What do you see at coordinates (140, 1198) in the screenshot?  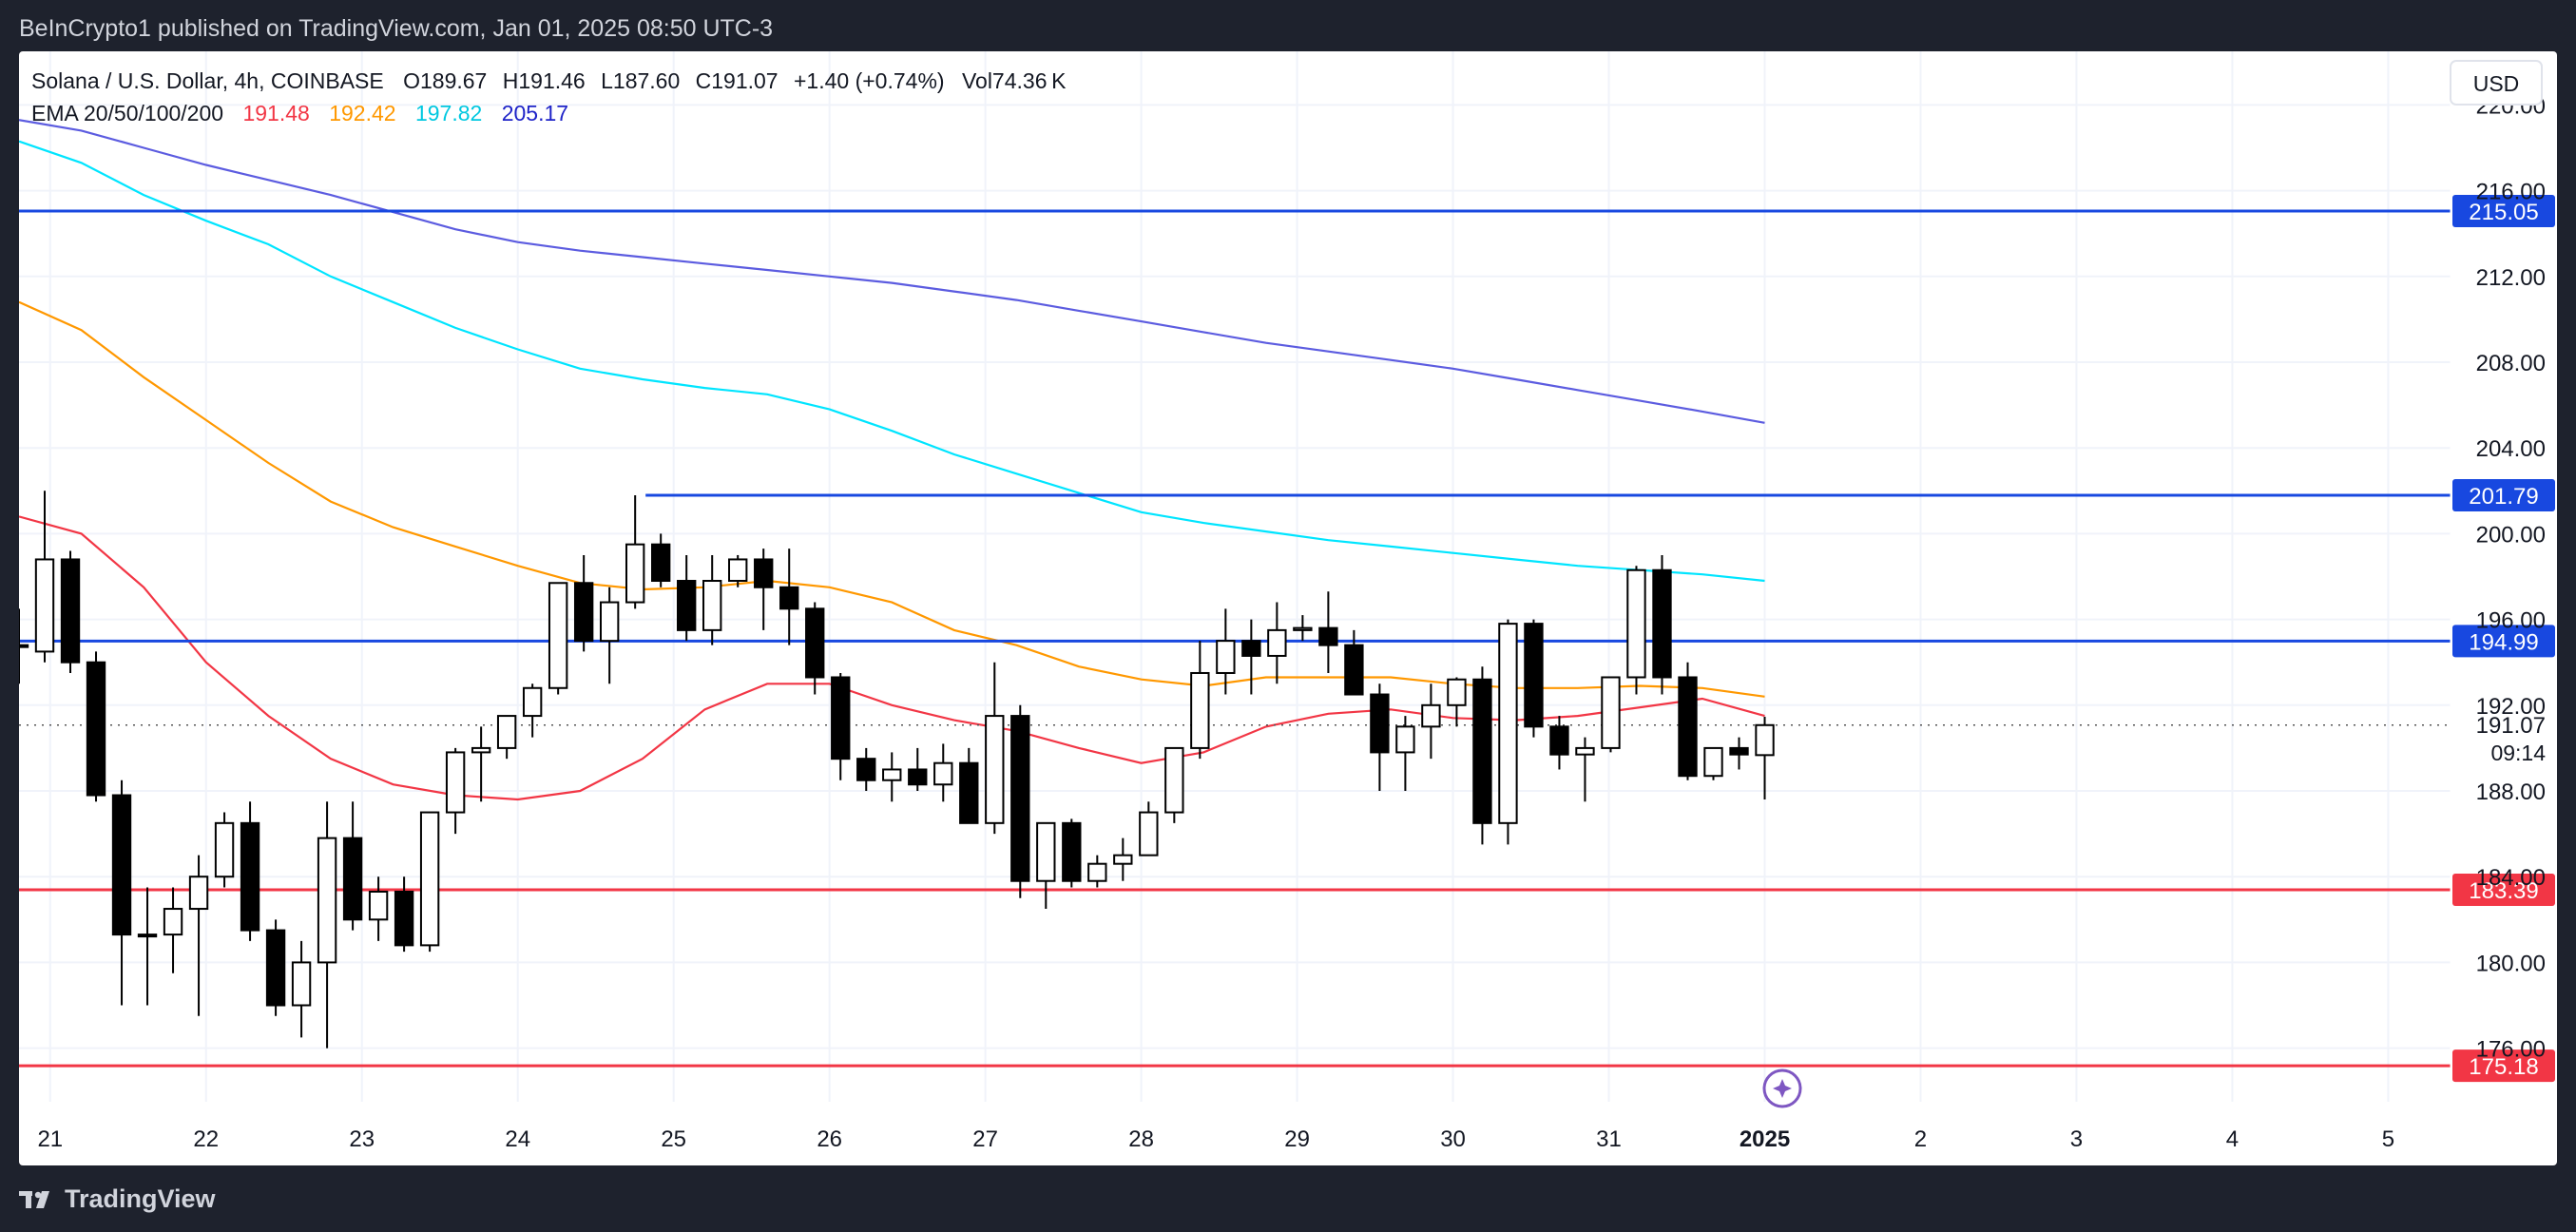 I see `brand-name: TradingView` at bounding box center [140, 1198].